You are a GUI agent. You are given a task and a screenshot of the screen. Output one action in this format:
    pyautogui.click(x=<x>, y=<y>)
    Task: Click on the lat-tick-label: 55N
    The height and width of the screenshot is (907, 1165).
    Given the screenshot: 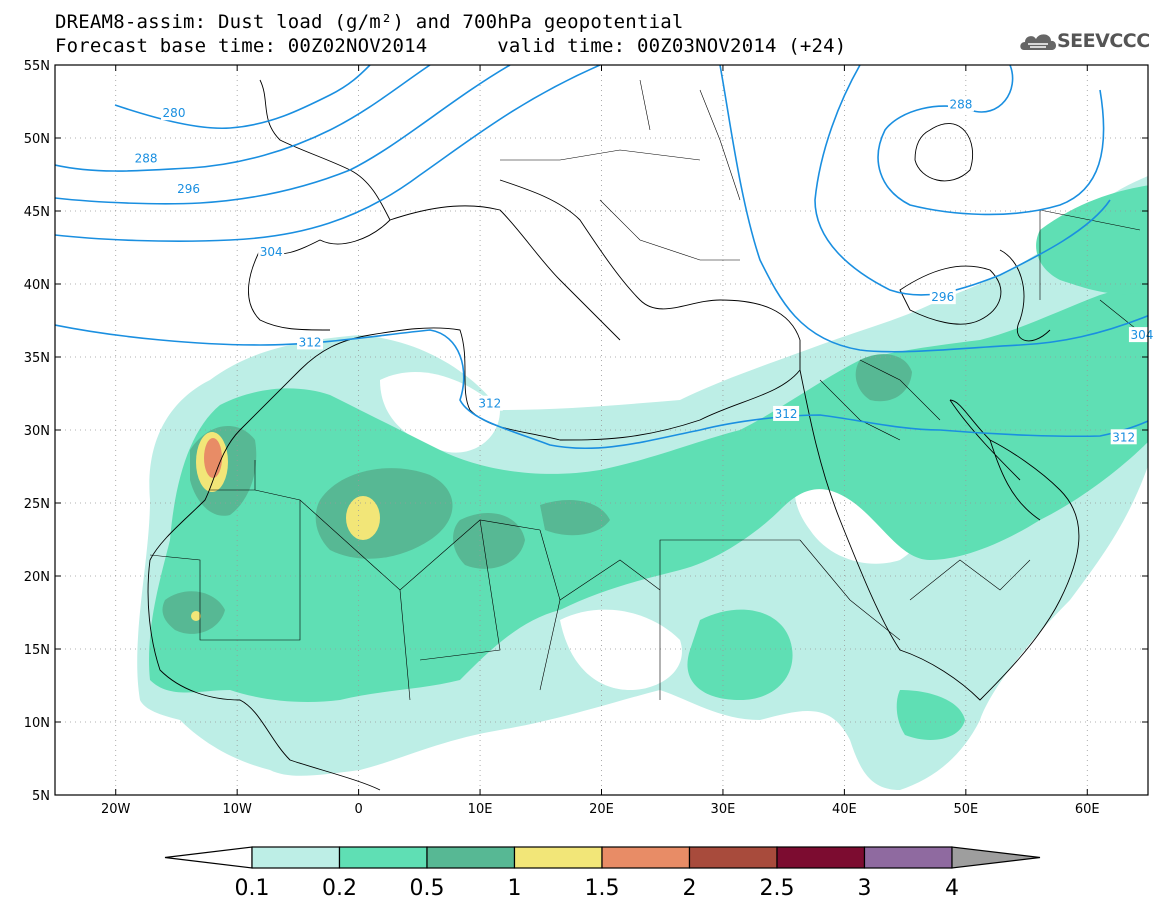 What is the action you would take?
    pyautogui.click(x=37, y=66)
    